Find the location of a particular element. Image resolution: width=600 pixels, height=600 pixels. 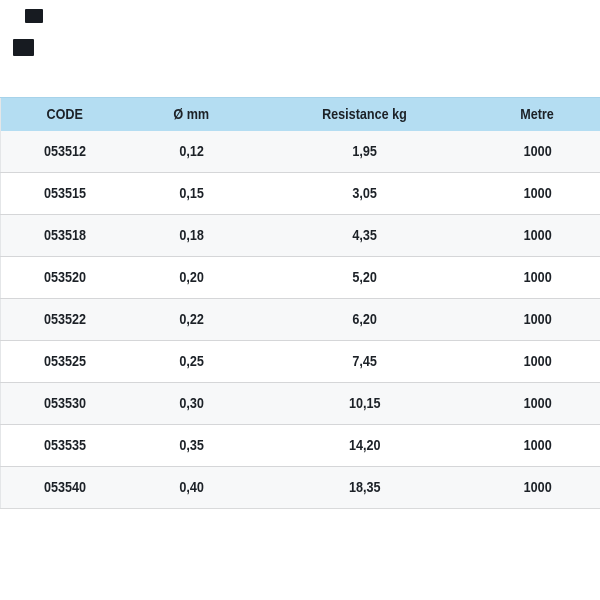

cell-diameter-value: 0,25 is located at coordinates (191, 361).